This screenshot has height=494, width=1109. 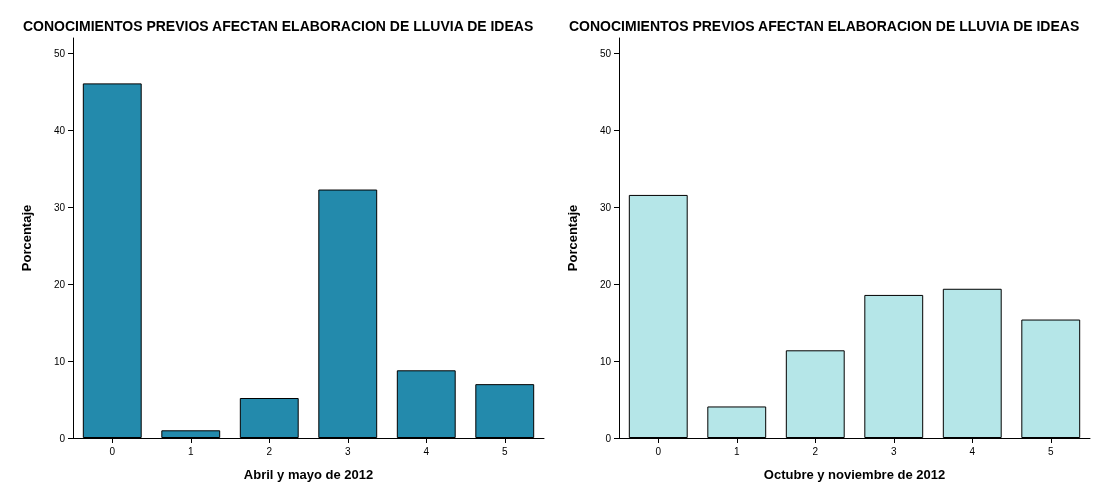 What do you see at coordinates (854, 474) in the screenshot?
I see `x-axis-title: Octubre y noviembre de 2012` at bounding box center [854, 474].